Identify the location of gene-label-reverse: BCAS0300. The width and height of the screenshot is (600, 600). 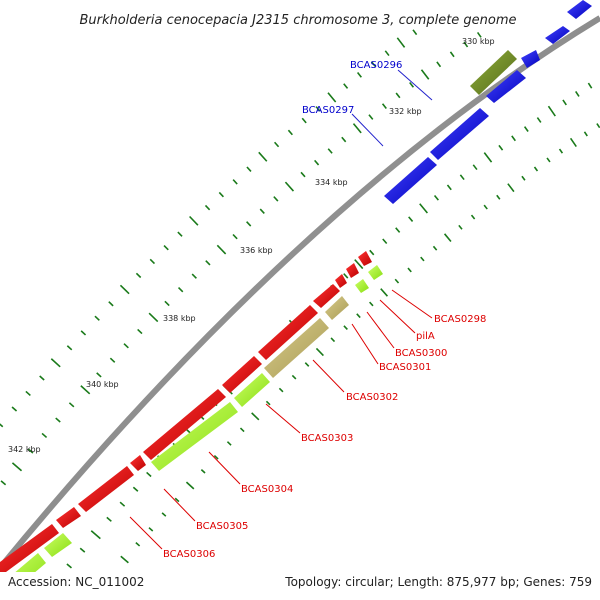
(421, 353).